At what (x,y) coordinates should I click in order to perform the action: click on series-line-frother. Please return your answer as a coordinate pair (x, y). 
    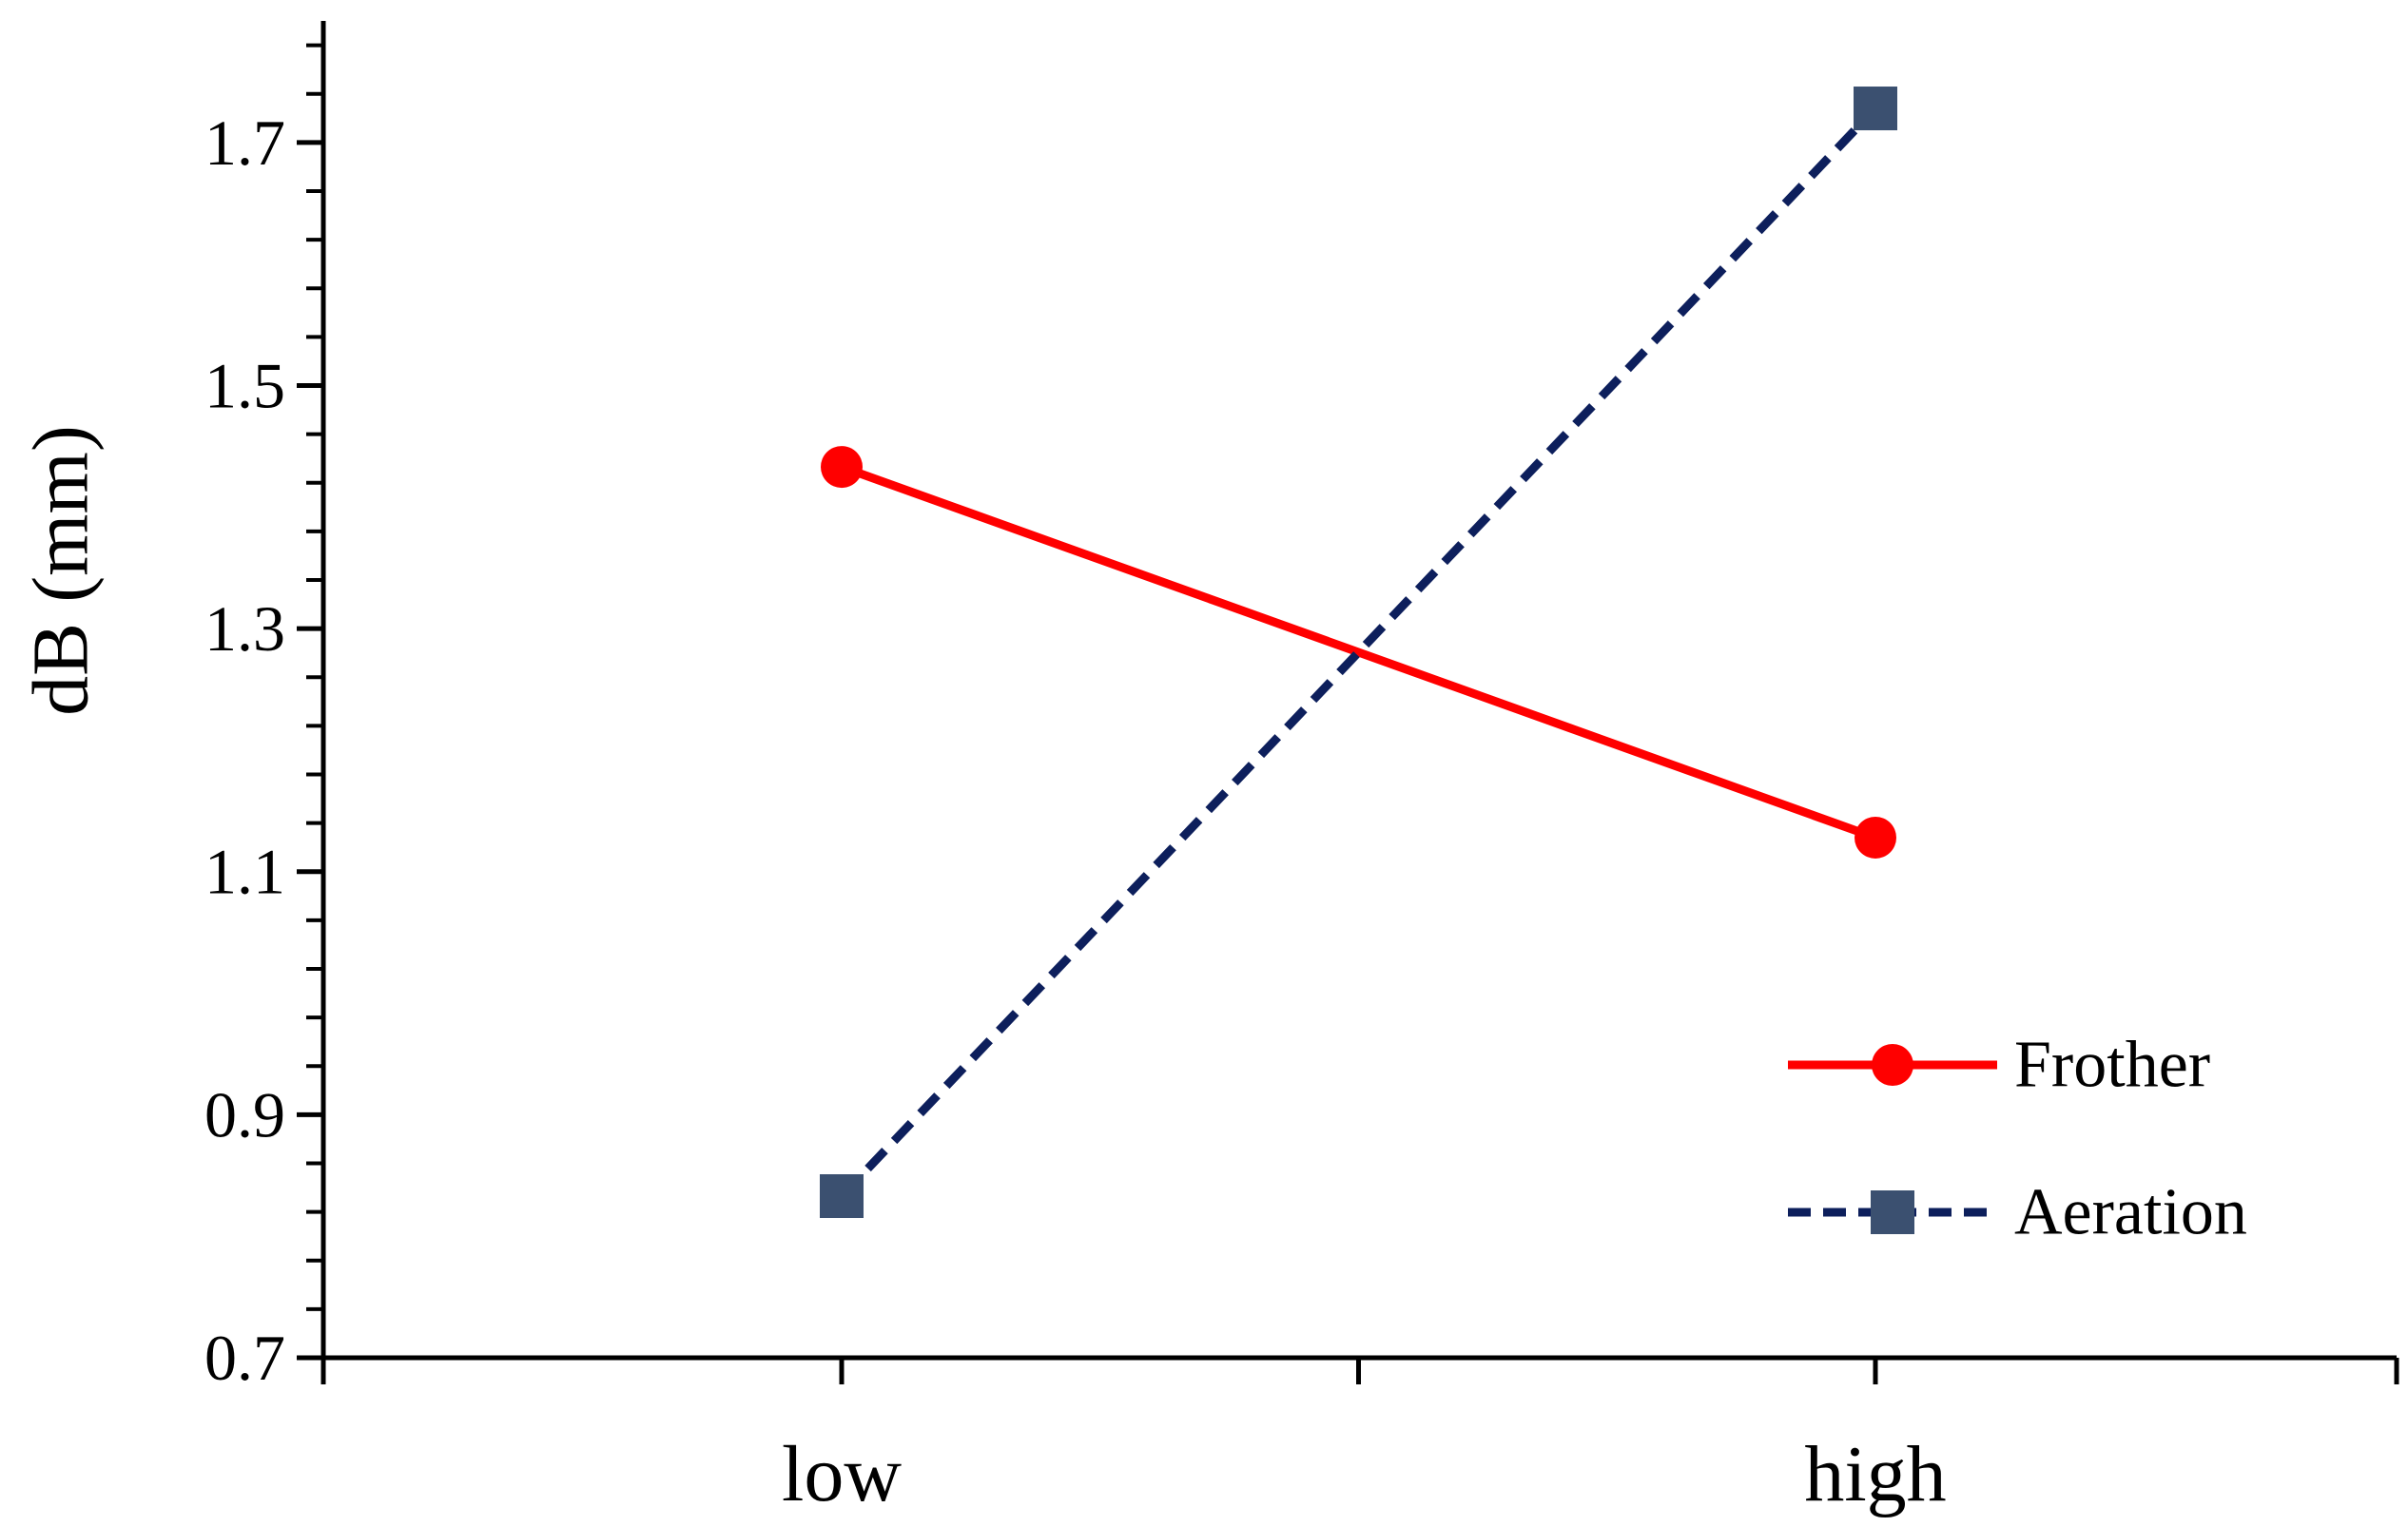
    Looking at the image, I should click on (1359, 652).